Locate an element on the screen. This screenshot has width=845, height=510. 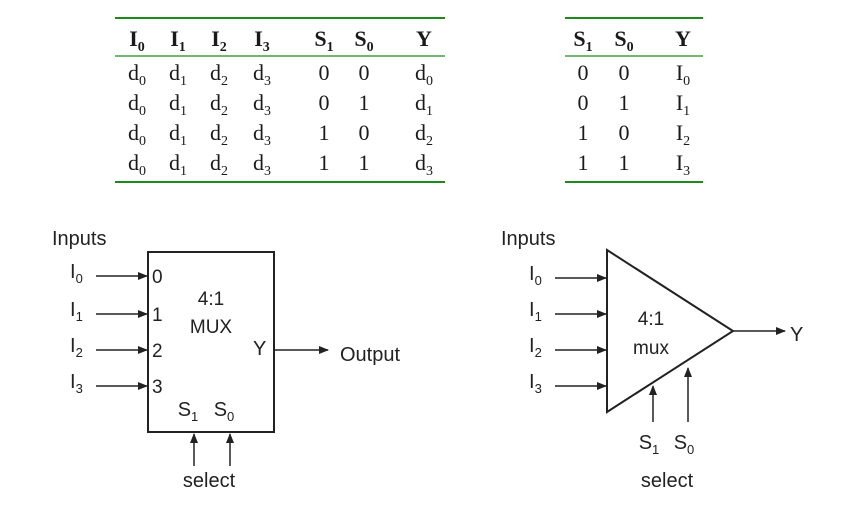
table-header-cell-subscript: 2 is located at coordinates (223, 47).